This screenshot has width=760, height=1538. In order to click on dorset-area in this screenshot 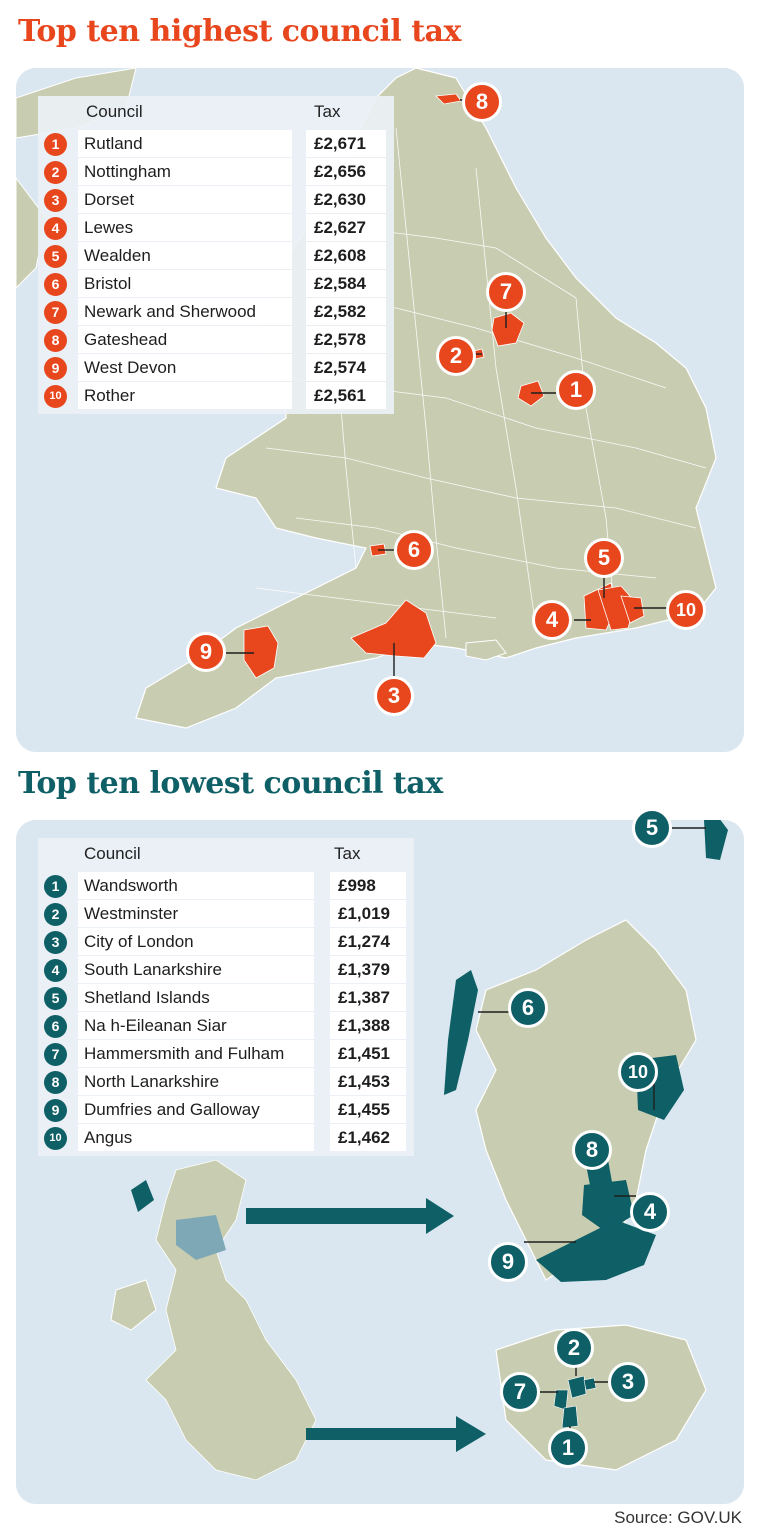, I will do `click(393, 629)`.